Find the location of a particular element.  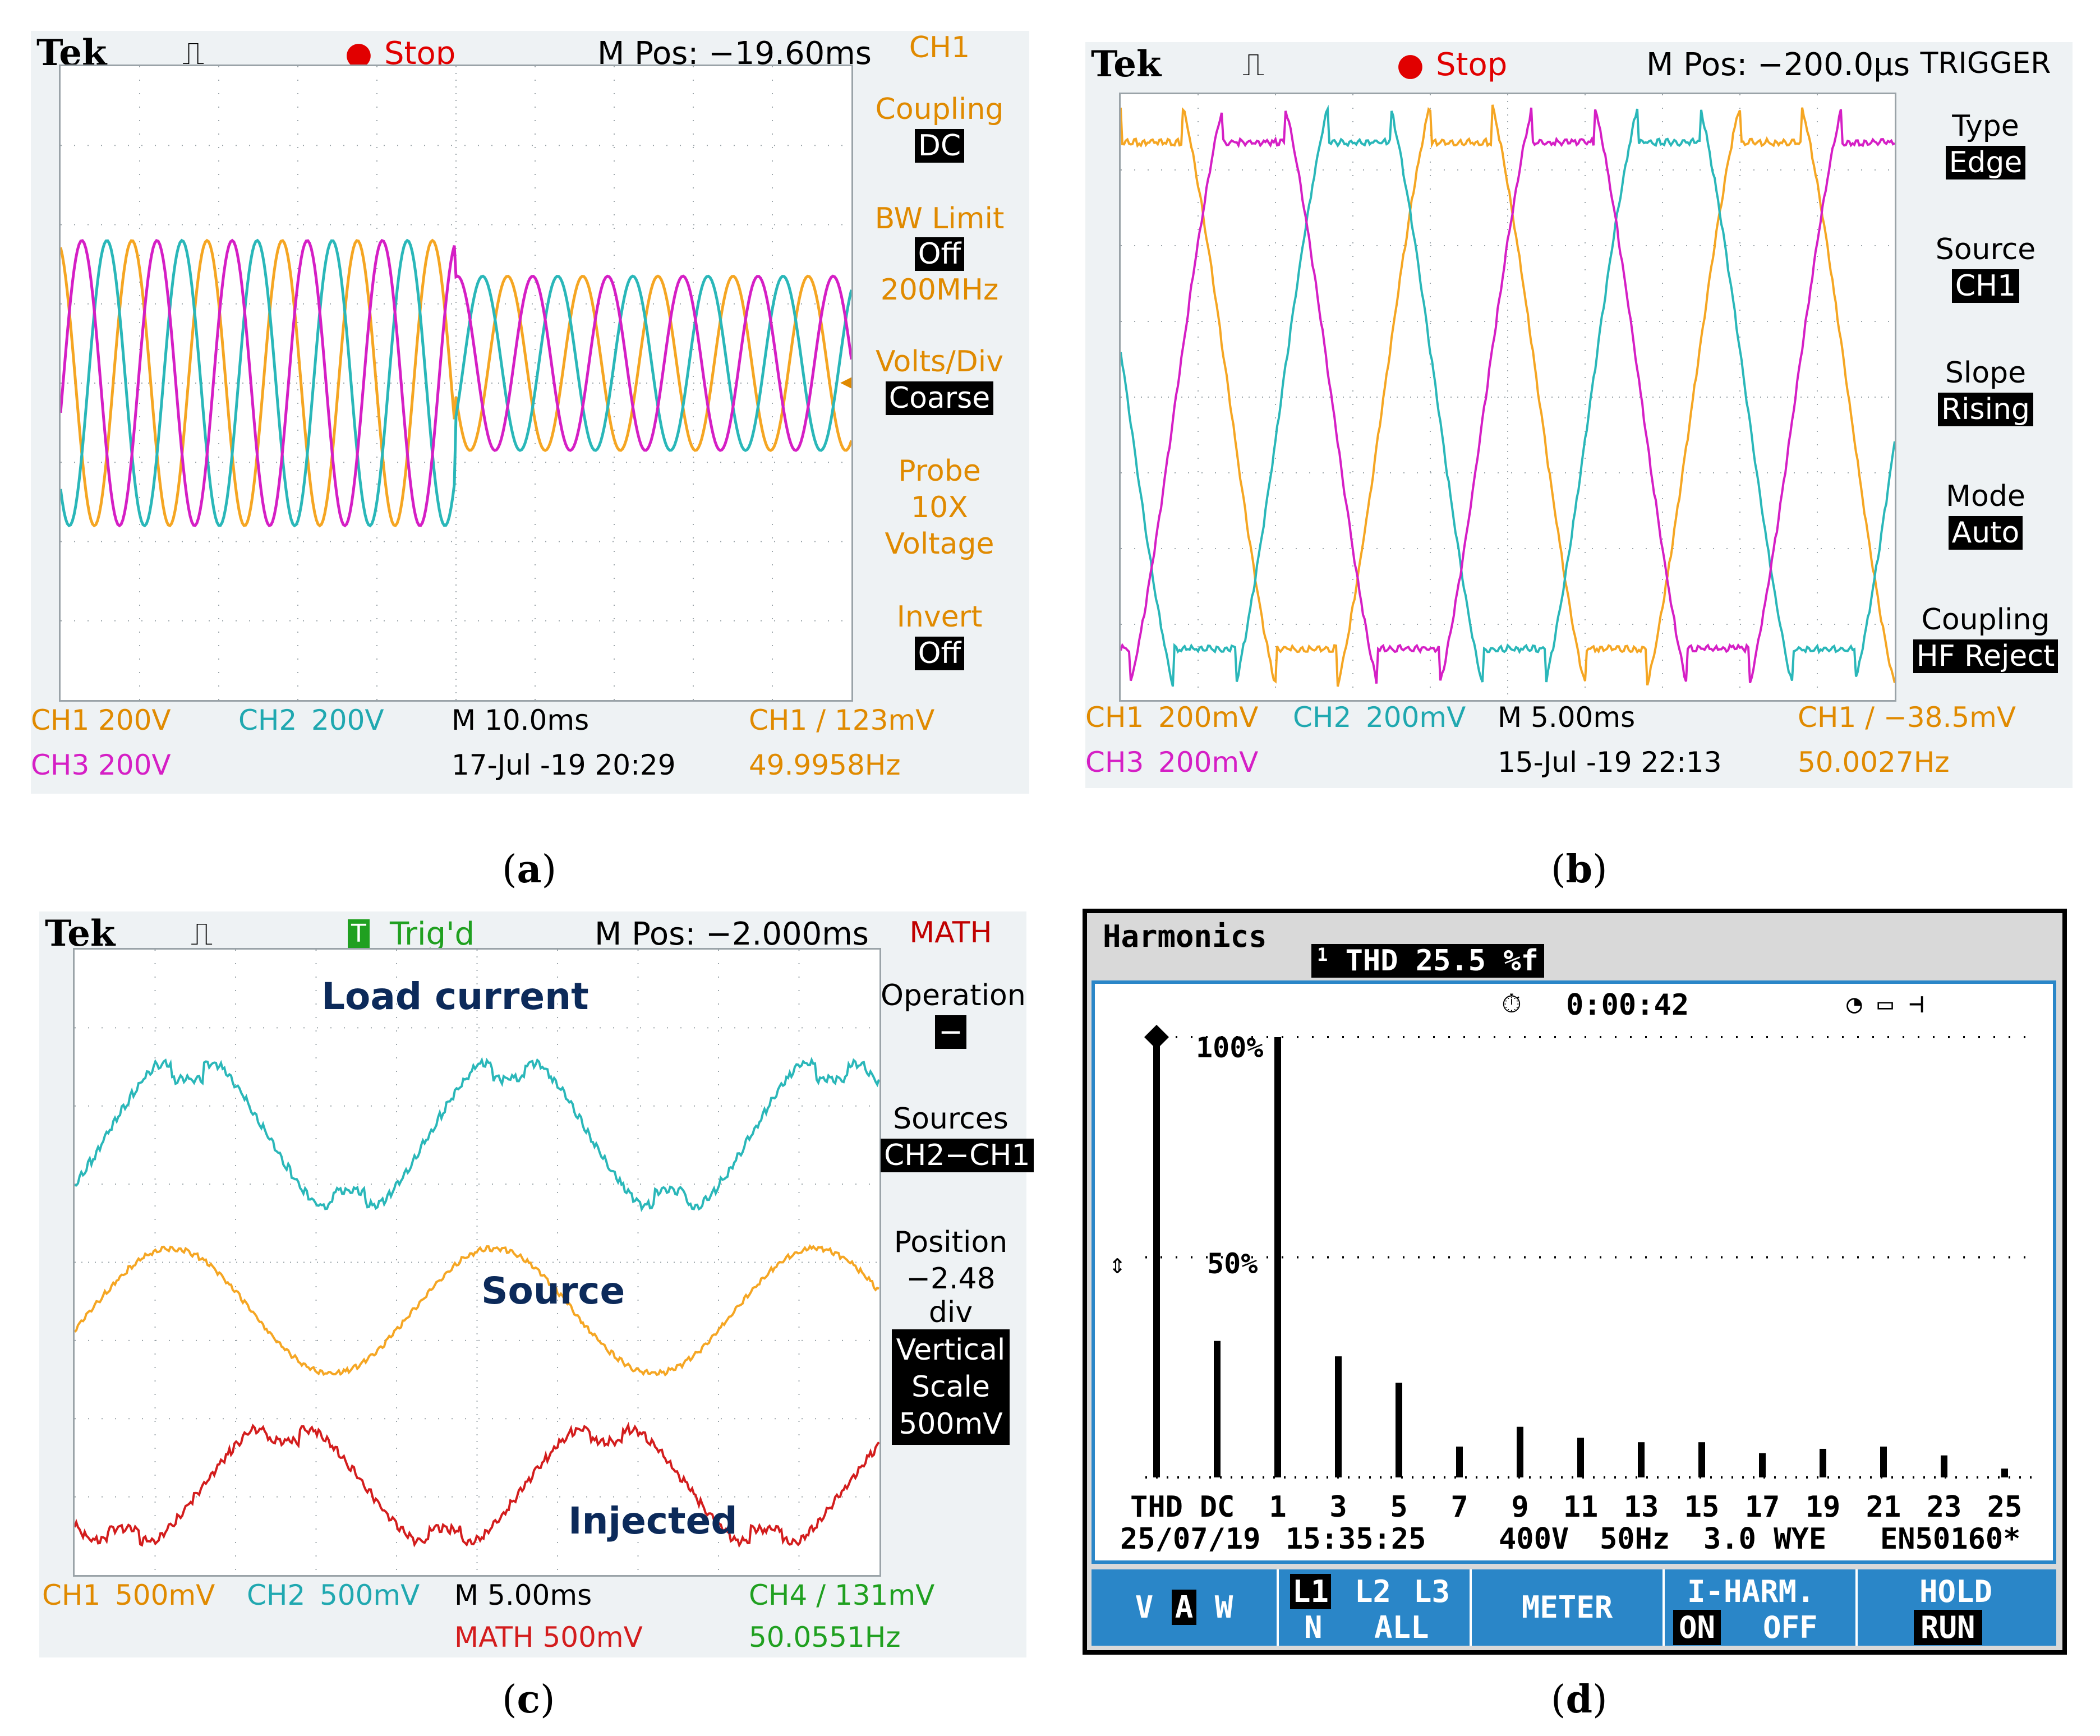

harmonic-label-13: 13 is located at coordinates (1641, 1507).